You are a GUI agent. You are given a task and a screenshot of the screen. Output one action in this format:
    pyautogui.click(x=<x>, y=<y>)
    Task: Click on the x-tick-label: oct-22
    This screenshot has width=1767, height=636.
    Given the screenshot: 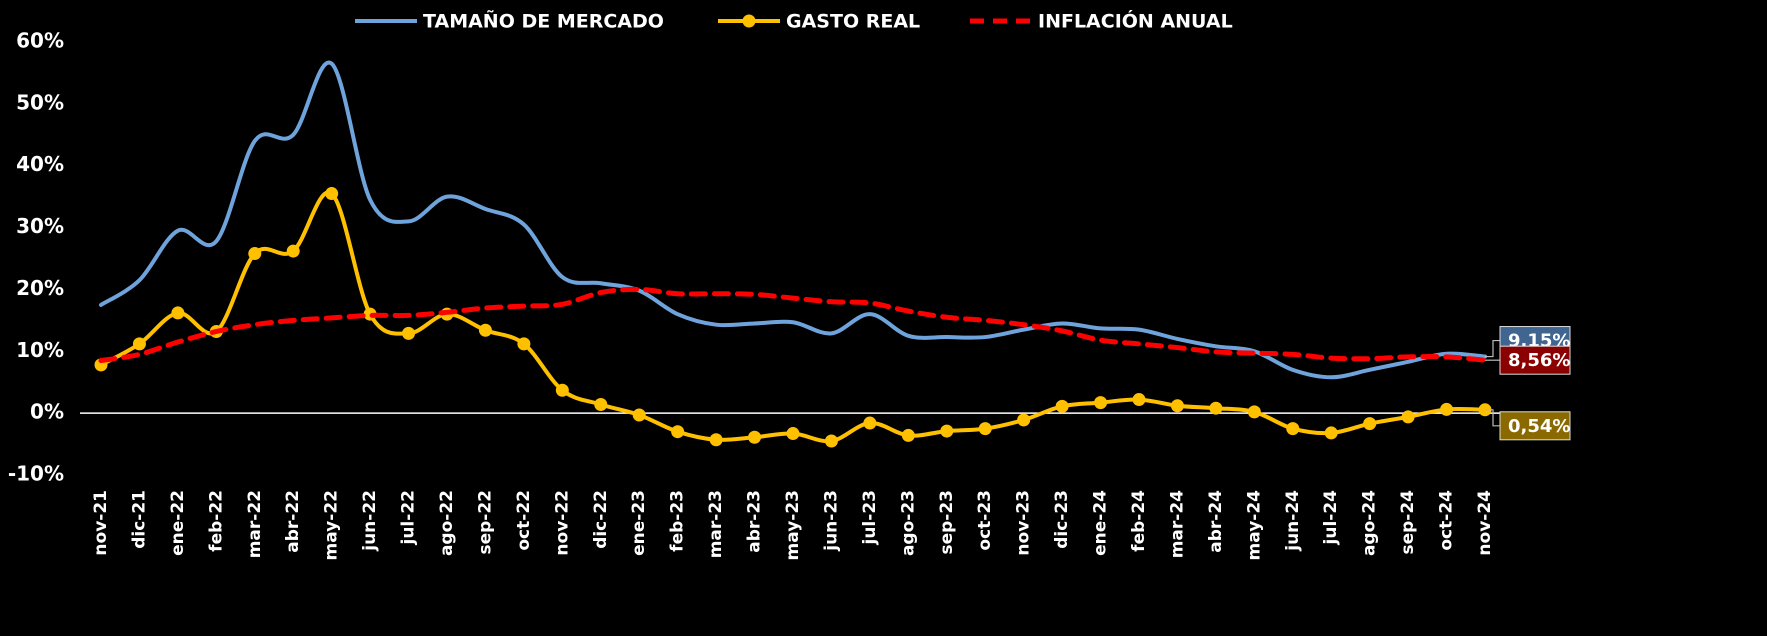 What is the action you would take?
    pyautogui.click(x=524, y=520)
    